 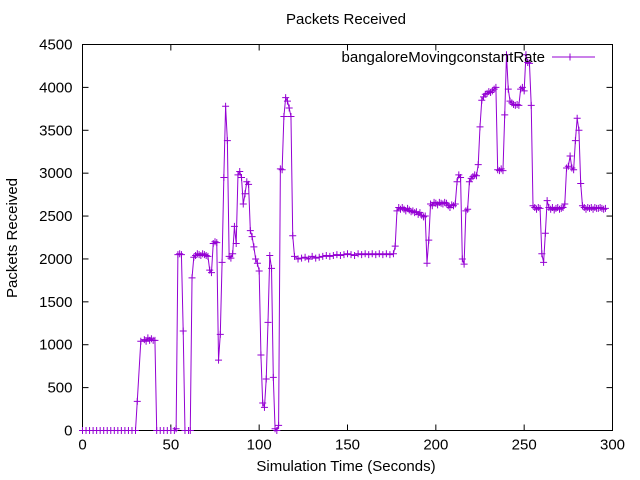 What do you see at coordinates (55, 345) in the screenshot?
I see `y-tick-label: 1000` at bounding box center [55, 345].